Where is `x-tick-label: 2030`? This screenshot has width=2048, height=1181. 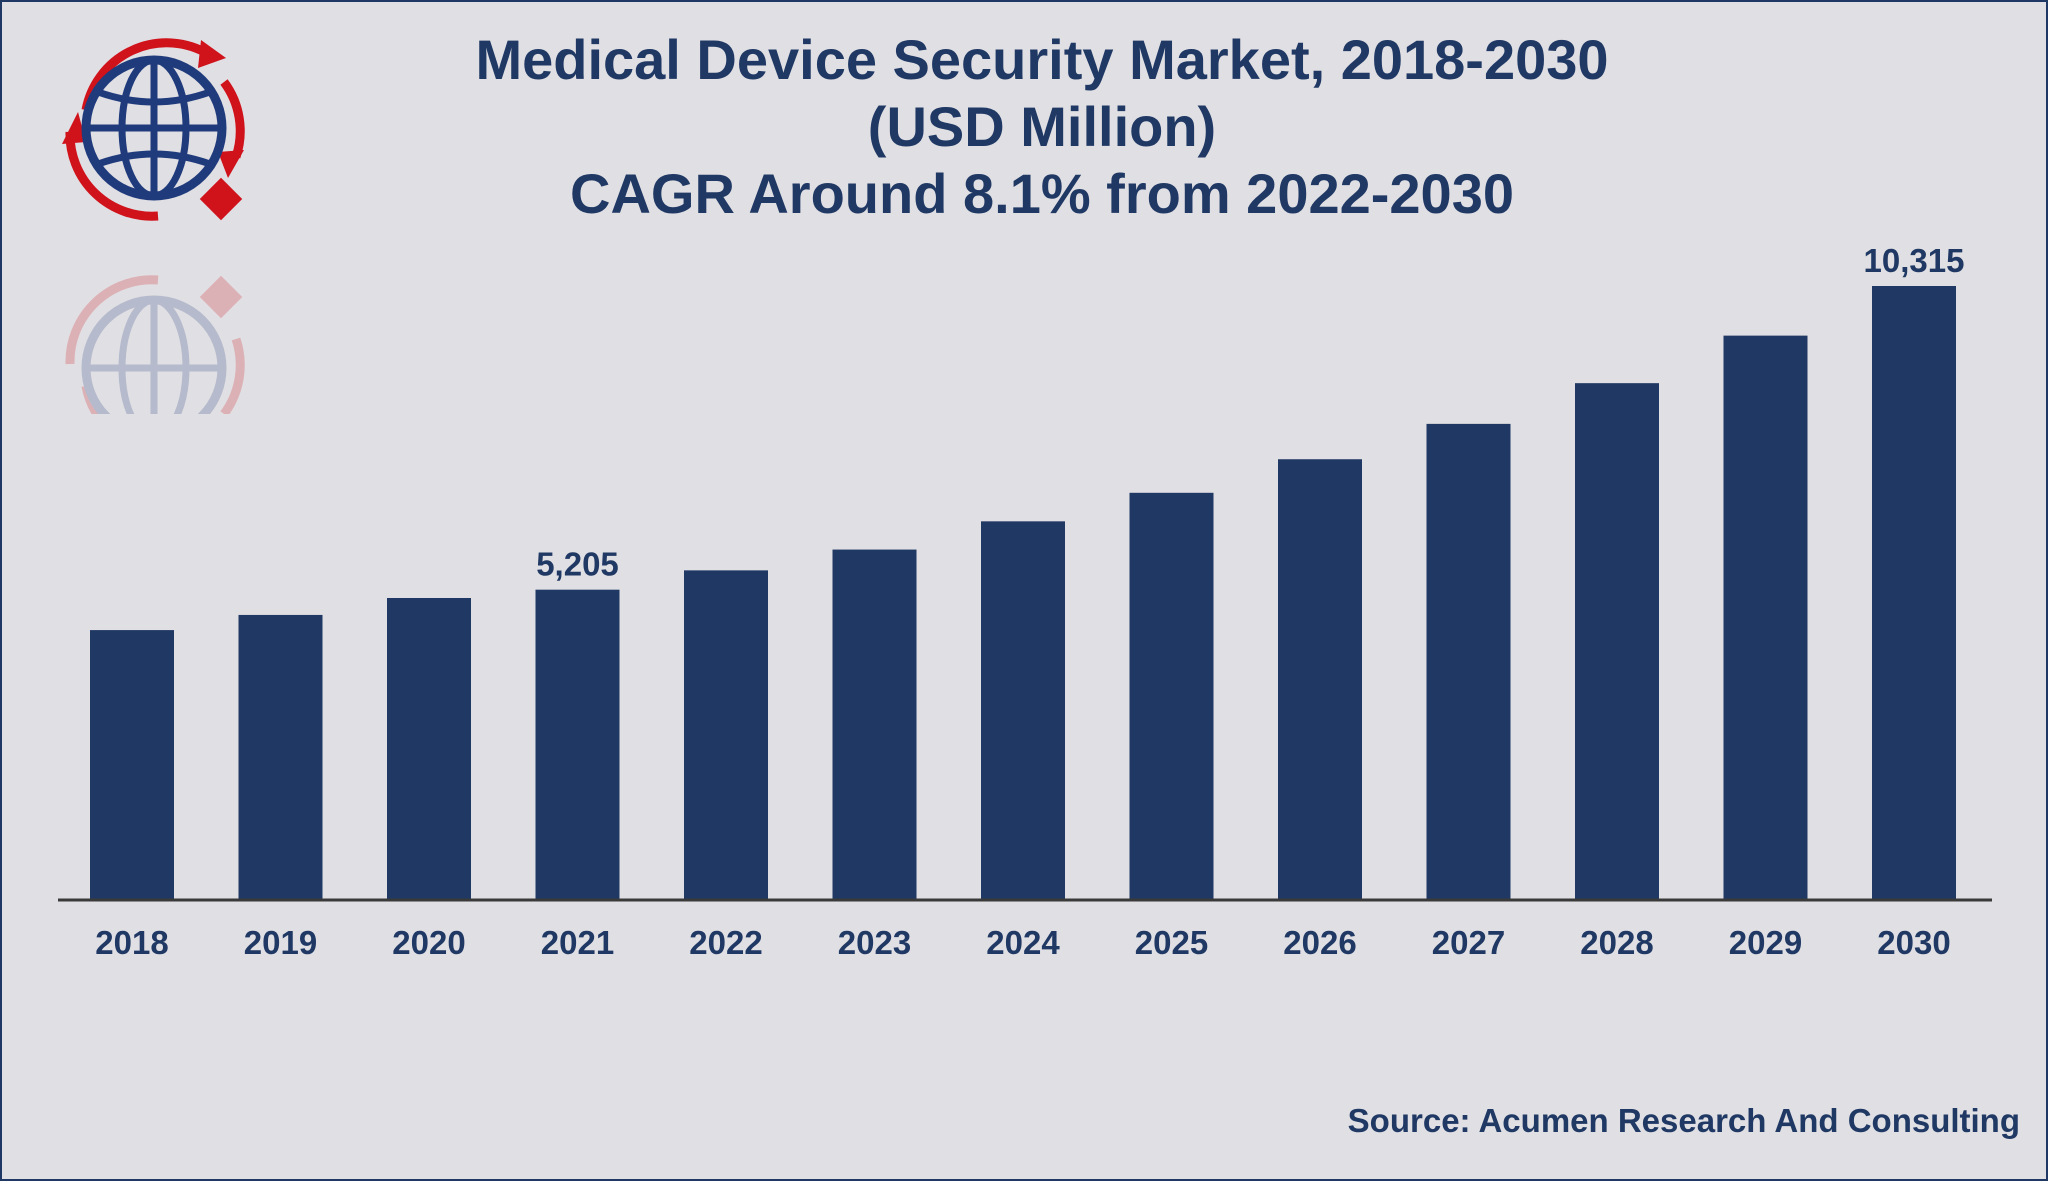
x-tick-label: 2030 is located at coordinates (1913, 942).